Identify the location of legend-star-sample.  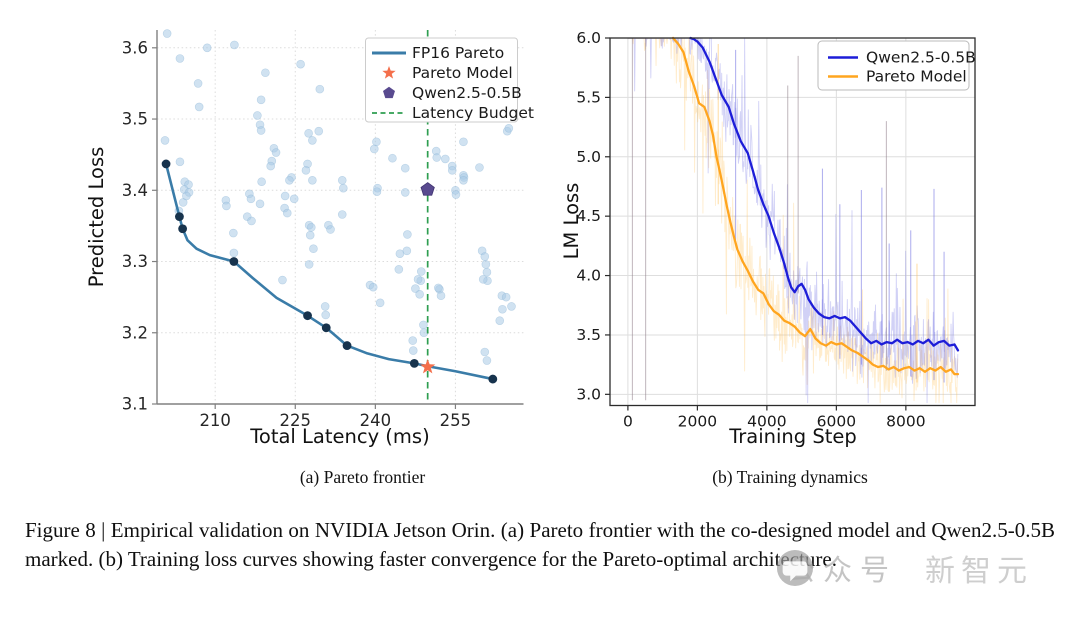
(389, 72).